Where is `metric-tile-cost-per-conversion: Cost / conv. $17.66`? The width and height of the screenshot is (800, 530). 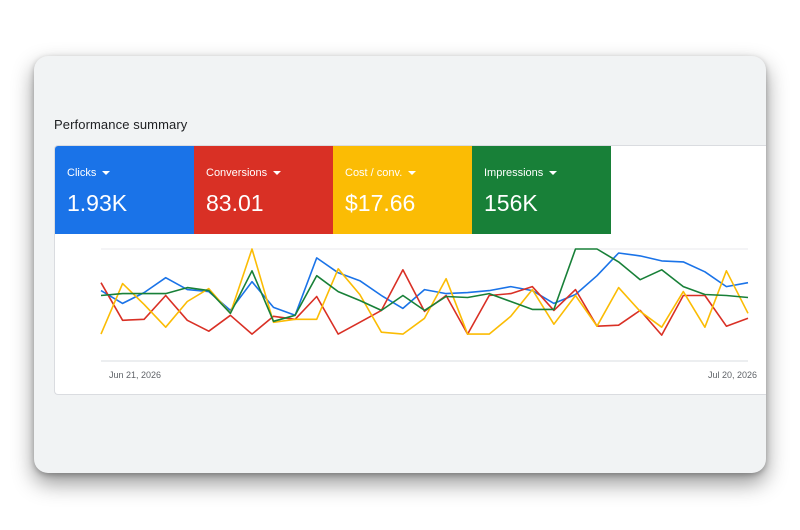 metric-tile-cost-per-conversion: Cost / conv. $17.66 is located at coordinates (402, 190).